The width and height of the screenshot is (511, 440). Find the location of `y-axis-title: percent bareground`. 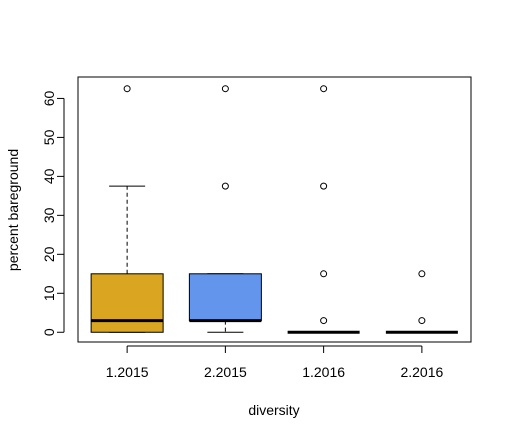

y-axis-title: percent bareground is located at coordinates (13, 210).